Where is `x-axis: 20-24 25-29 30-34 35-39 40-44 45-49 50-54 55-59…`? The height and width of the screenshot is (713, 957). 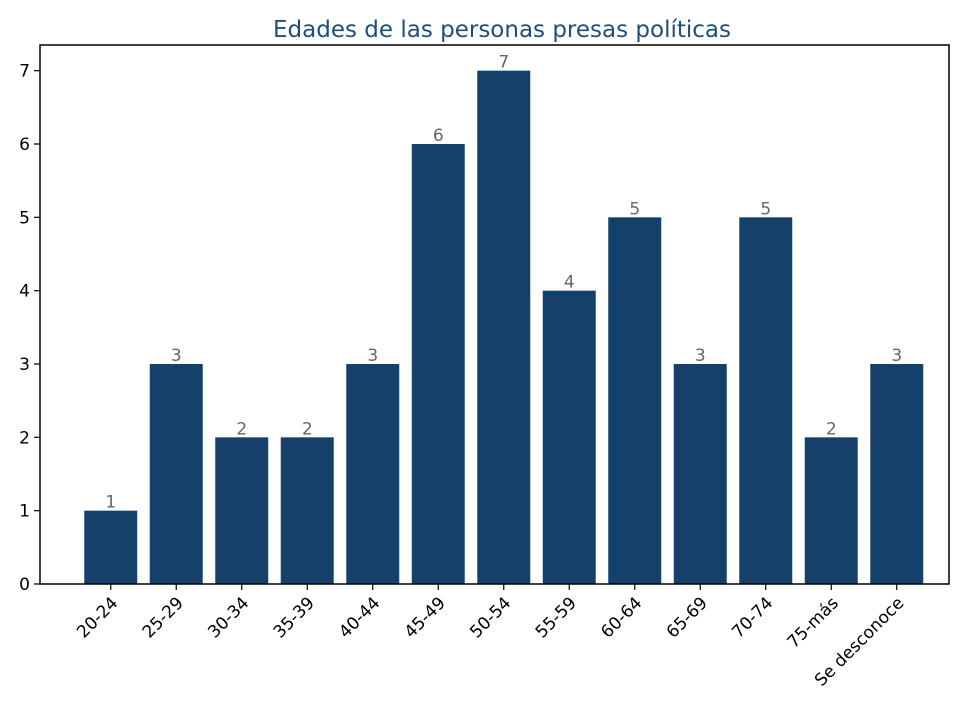 x-axis: 20-24 25-29 30-34 35-39 40-44 45-49 50-54 55-59… is located at coordinates (490, 637).